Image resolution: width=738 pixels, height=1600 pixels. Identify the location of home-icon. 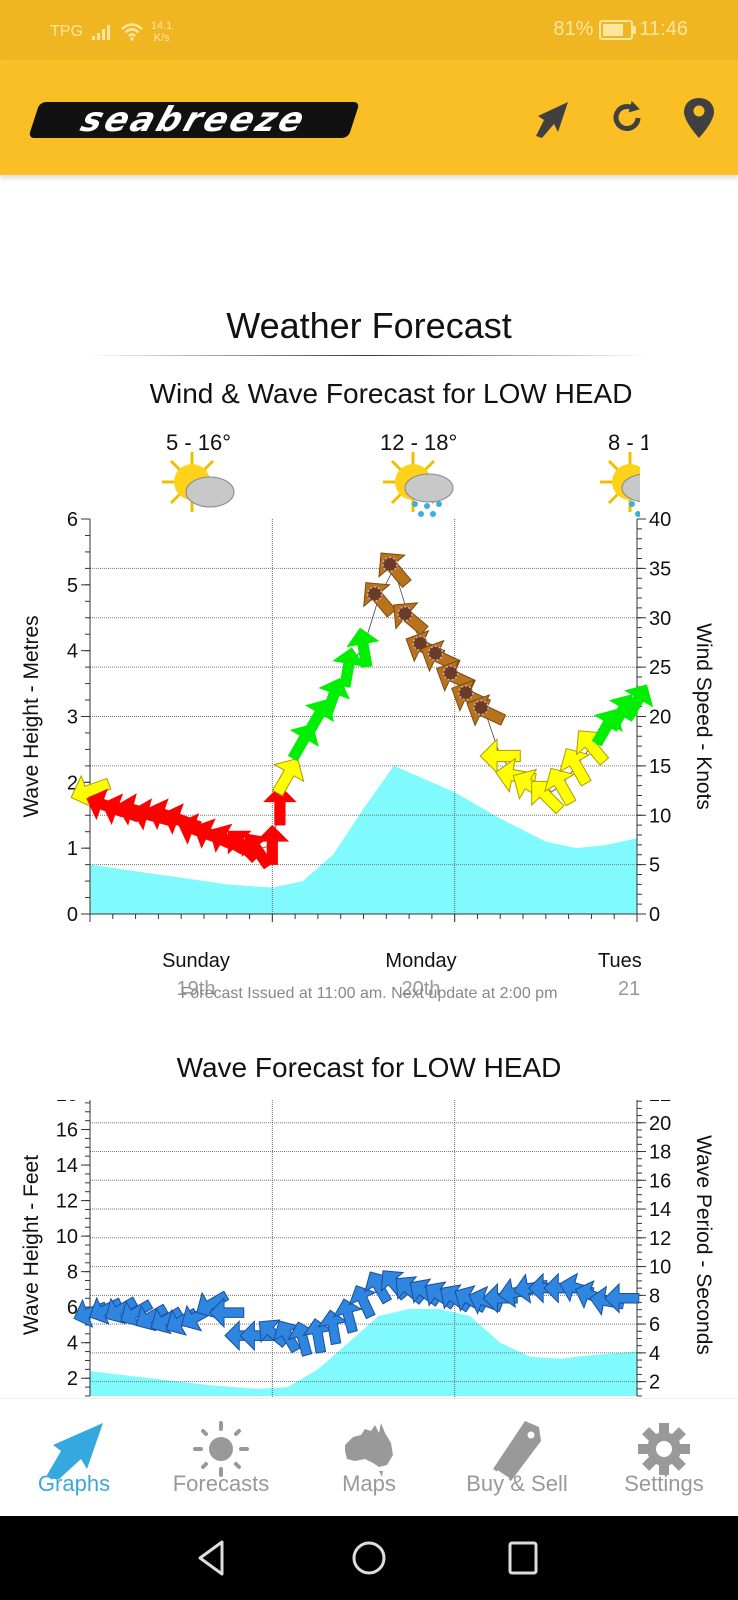
(369, 1558).